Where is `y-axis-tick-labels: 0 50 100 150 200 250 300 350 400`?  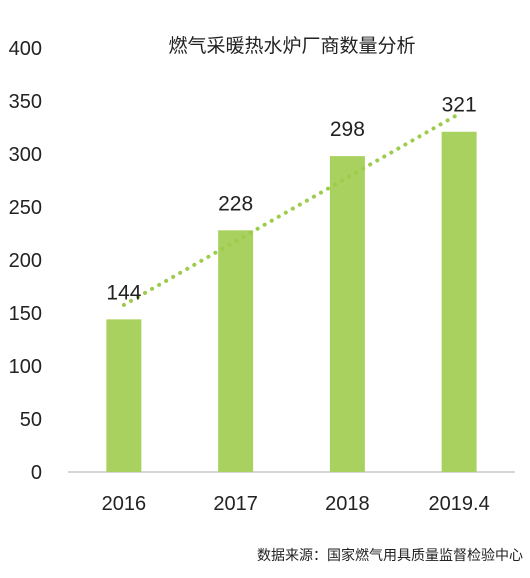 y-axis-tick-labels: 0 50 100 150 200 250 300 350 400 is located at coordinates (25, 261).